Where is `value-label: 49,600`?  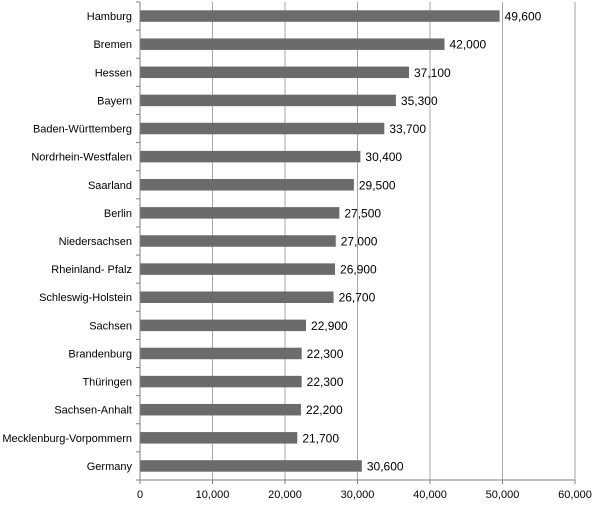
value-label: 49,600 is located at coordinates (523, 17).